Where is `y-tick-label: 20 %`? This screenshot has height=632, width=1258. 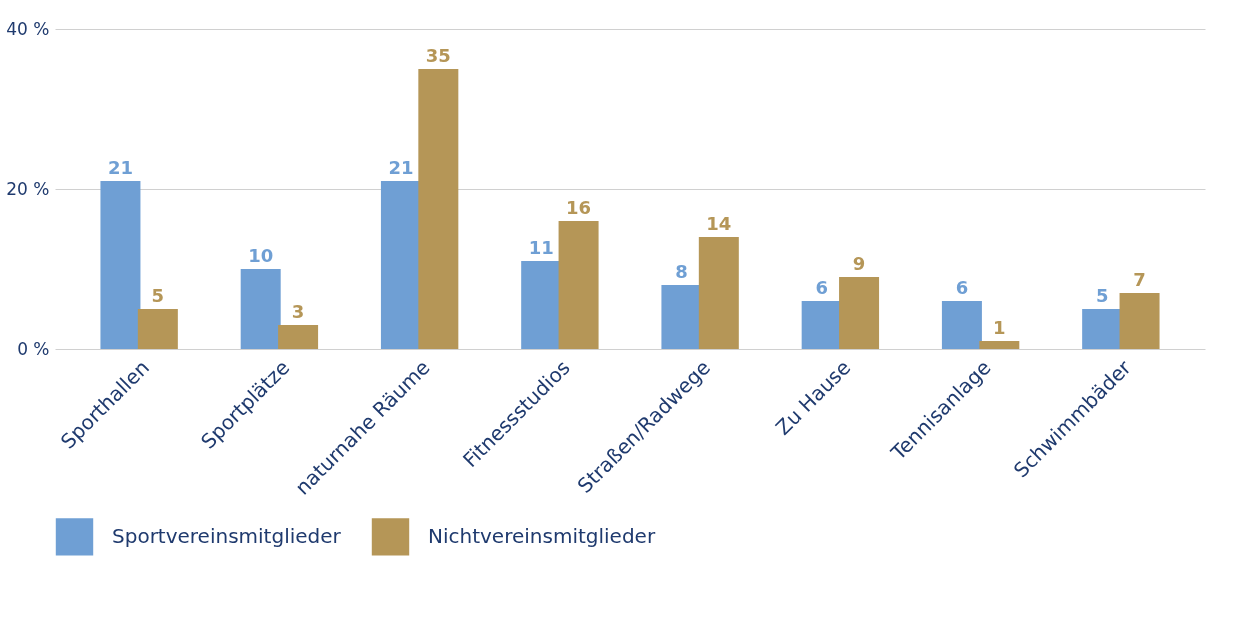
y-tick-label: 20 % is located at coordinates (28, 188).